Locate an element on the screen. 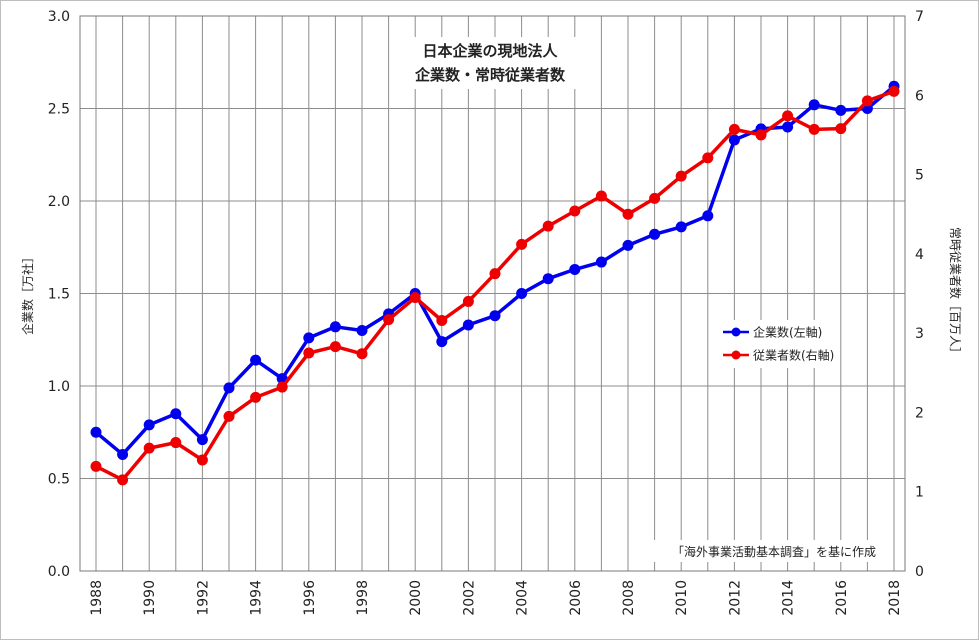 This screenshot has height=644, width=979. x-tick-label: 2002 is located at coordinates (469, 598).